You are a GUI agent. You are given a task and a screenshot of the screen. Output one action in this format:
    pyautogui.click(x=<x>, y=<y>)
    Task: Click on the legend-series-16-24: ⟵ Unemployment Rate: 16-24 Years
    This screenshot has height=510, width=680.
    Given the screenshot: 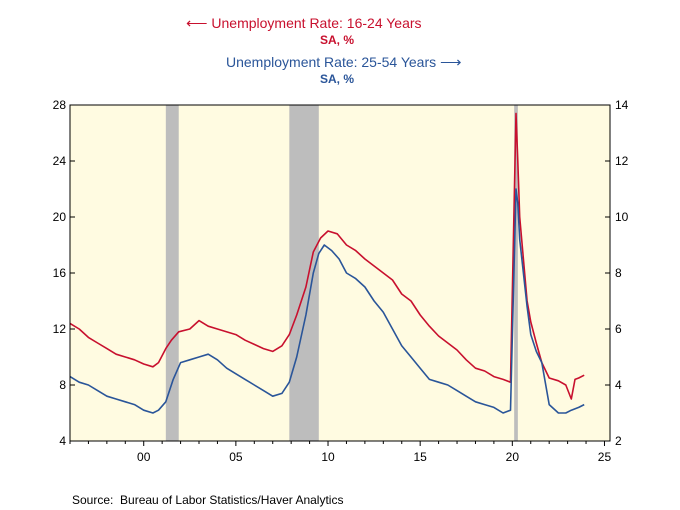 What is the action you would take?
    pyautogui.click(x=304, y=23)
    